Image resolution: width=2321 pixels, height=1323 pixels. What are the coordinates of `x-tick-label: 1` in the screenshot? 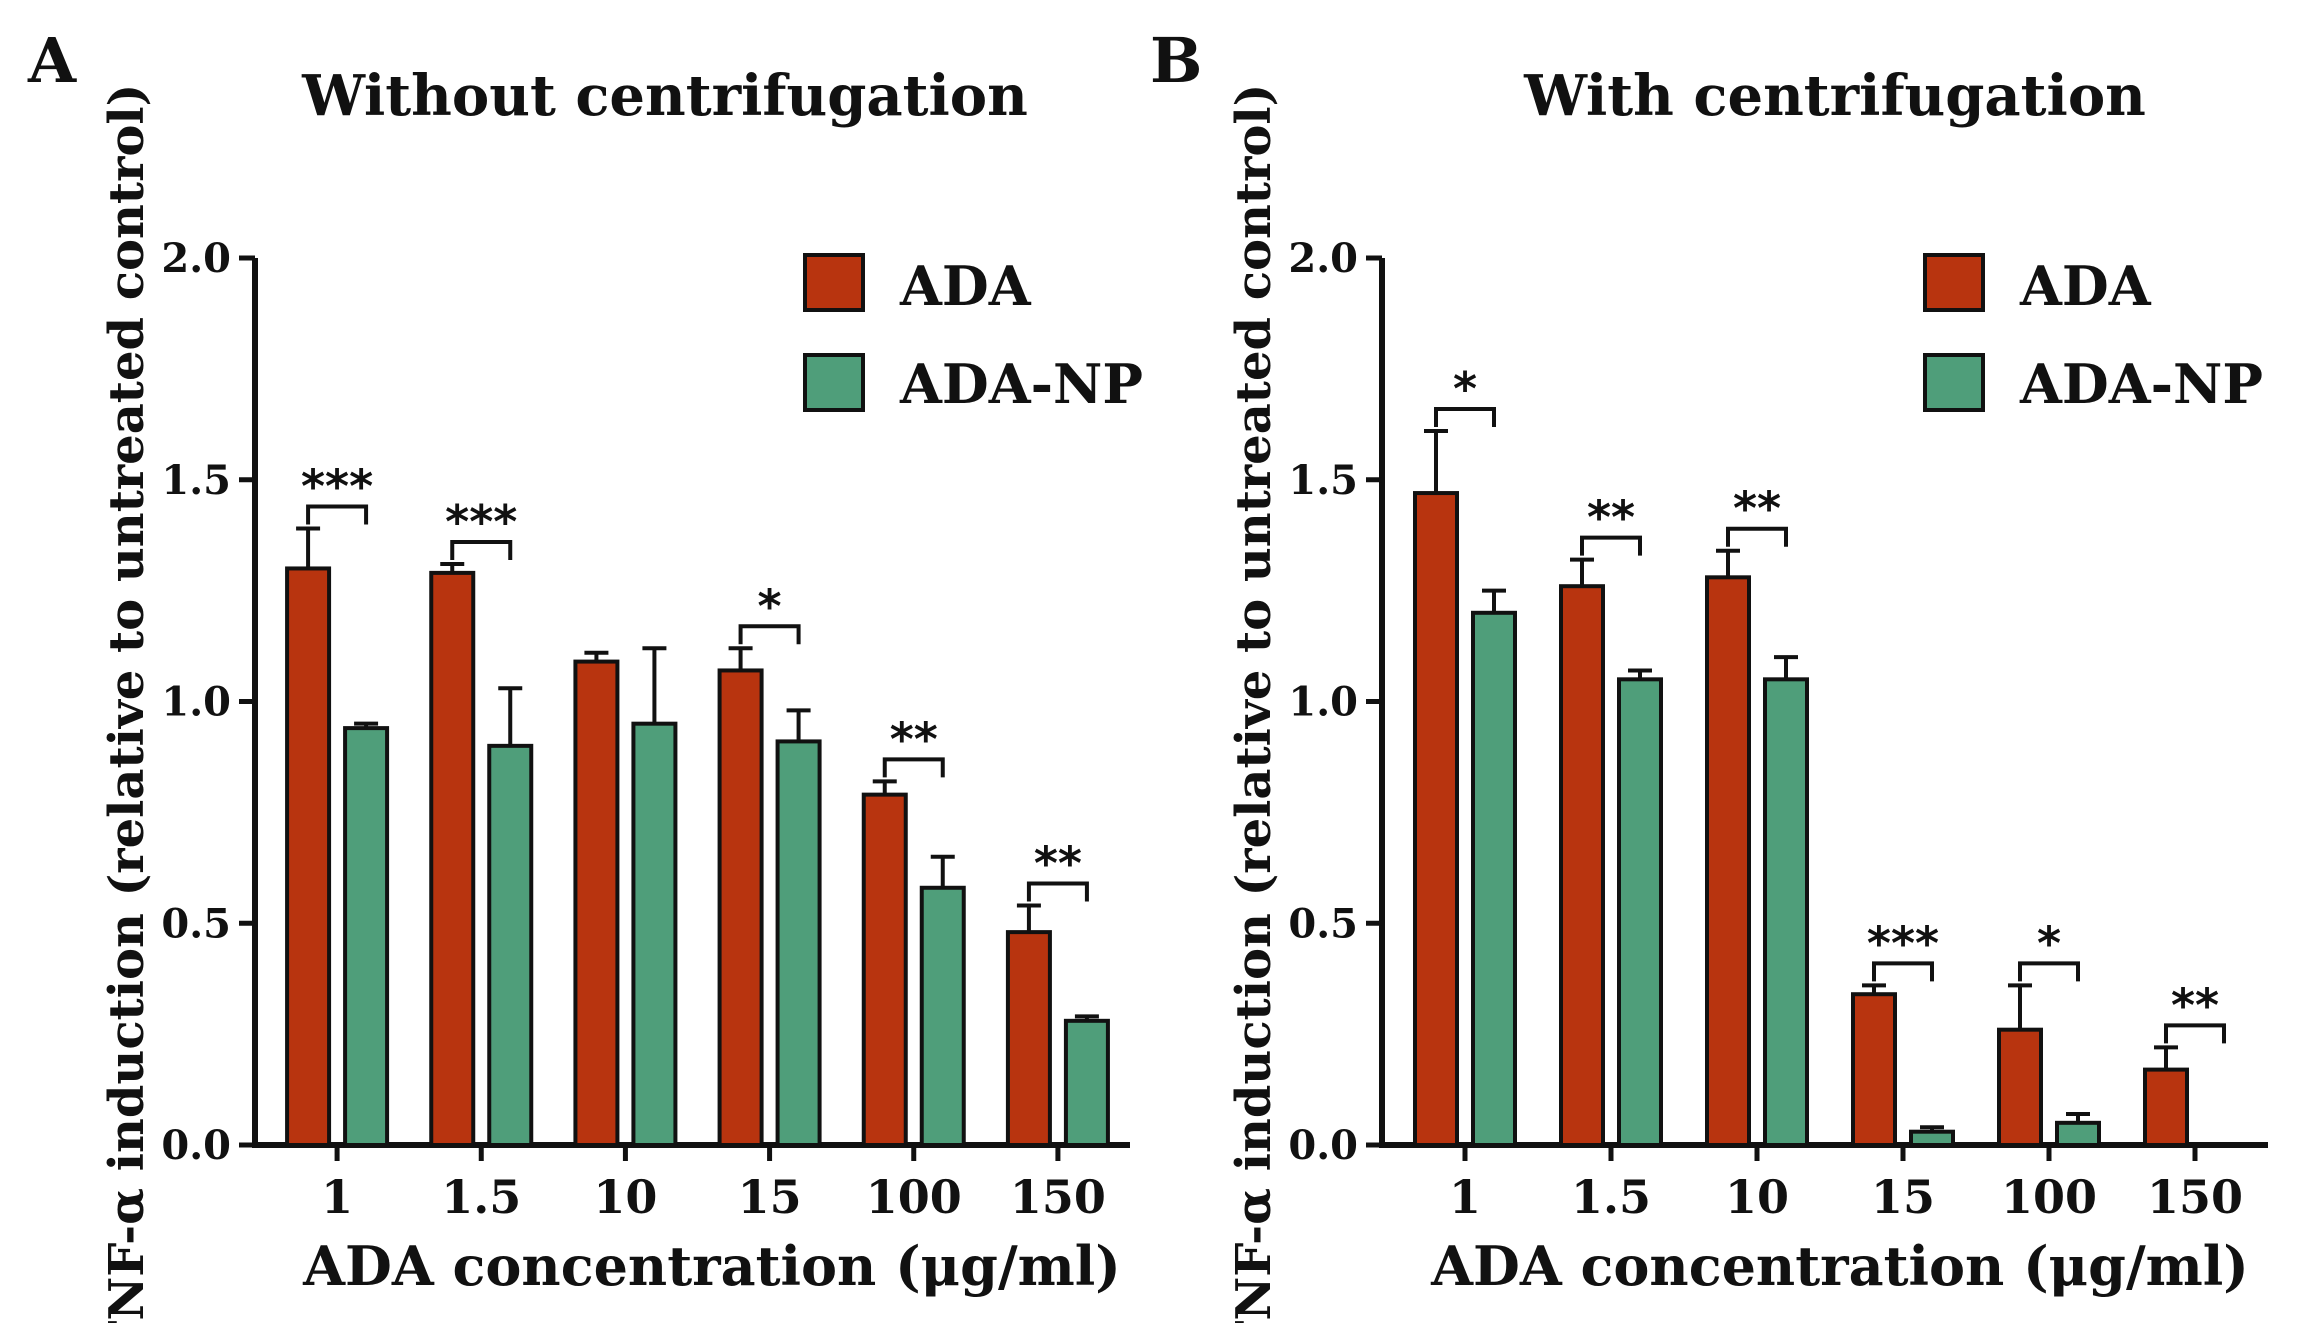 It's located at (1465, 1197).